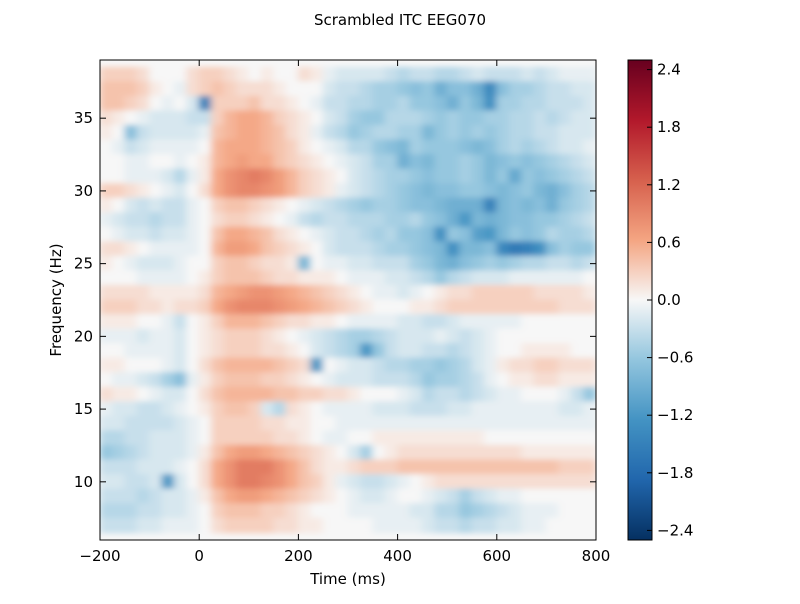 This screenshot has height=604, width=800. What do you see at coordinates (675, 415) in the screenshot?
I see `colorbar-tick-label: −1.2` at bounding box center [675, 415].